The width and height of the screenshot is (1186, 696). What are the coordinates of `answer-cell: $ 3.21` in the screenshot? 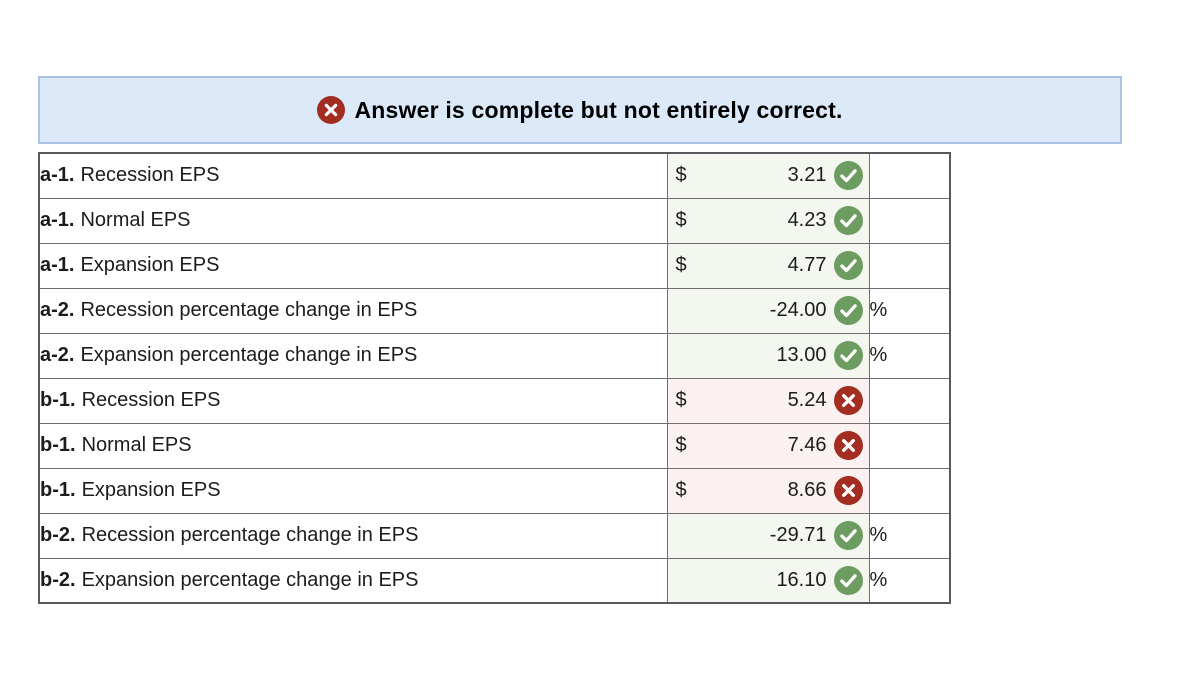 It's located at (768, 175).